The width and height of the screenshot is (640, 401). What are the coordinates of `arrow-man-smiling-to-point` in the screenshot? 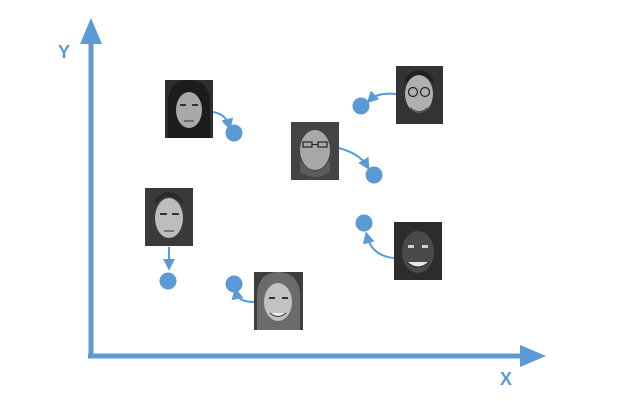 It's located at (378, 245).